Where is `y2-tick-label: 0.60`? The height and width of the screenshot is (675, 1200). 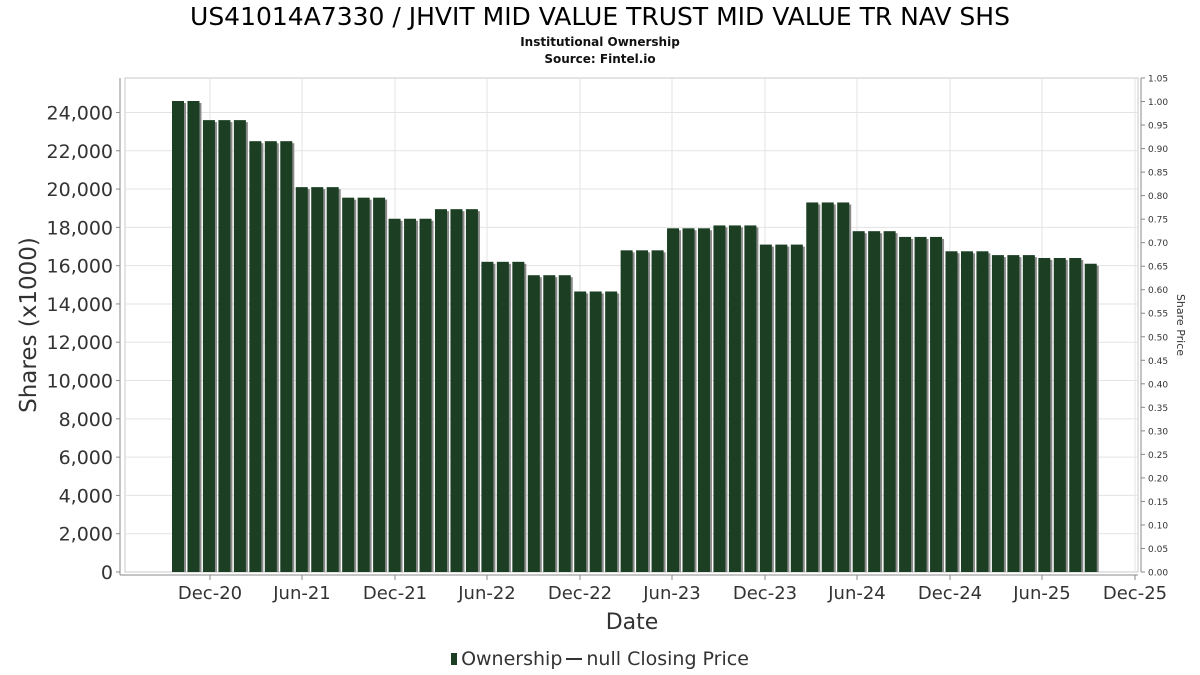 y2-tick-label: 0.60 is located at coordinates (1158, 291).